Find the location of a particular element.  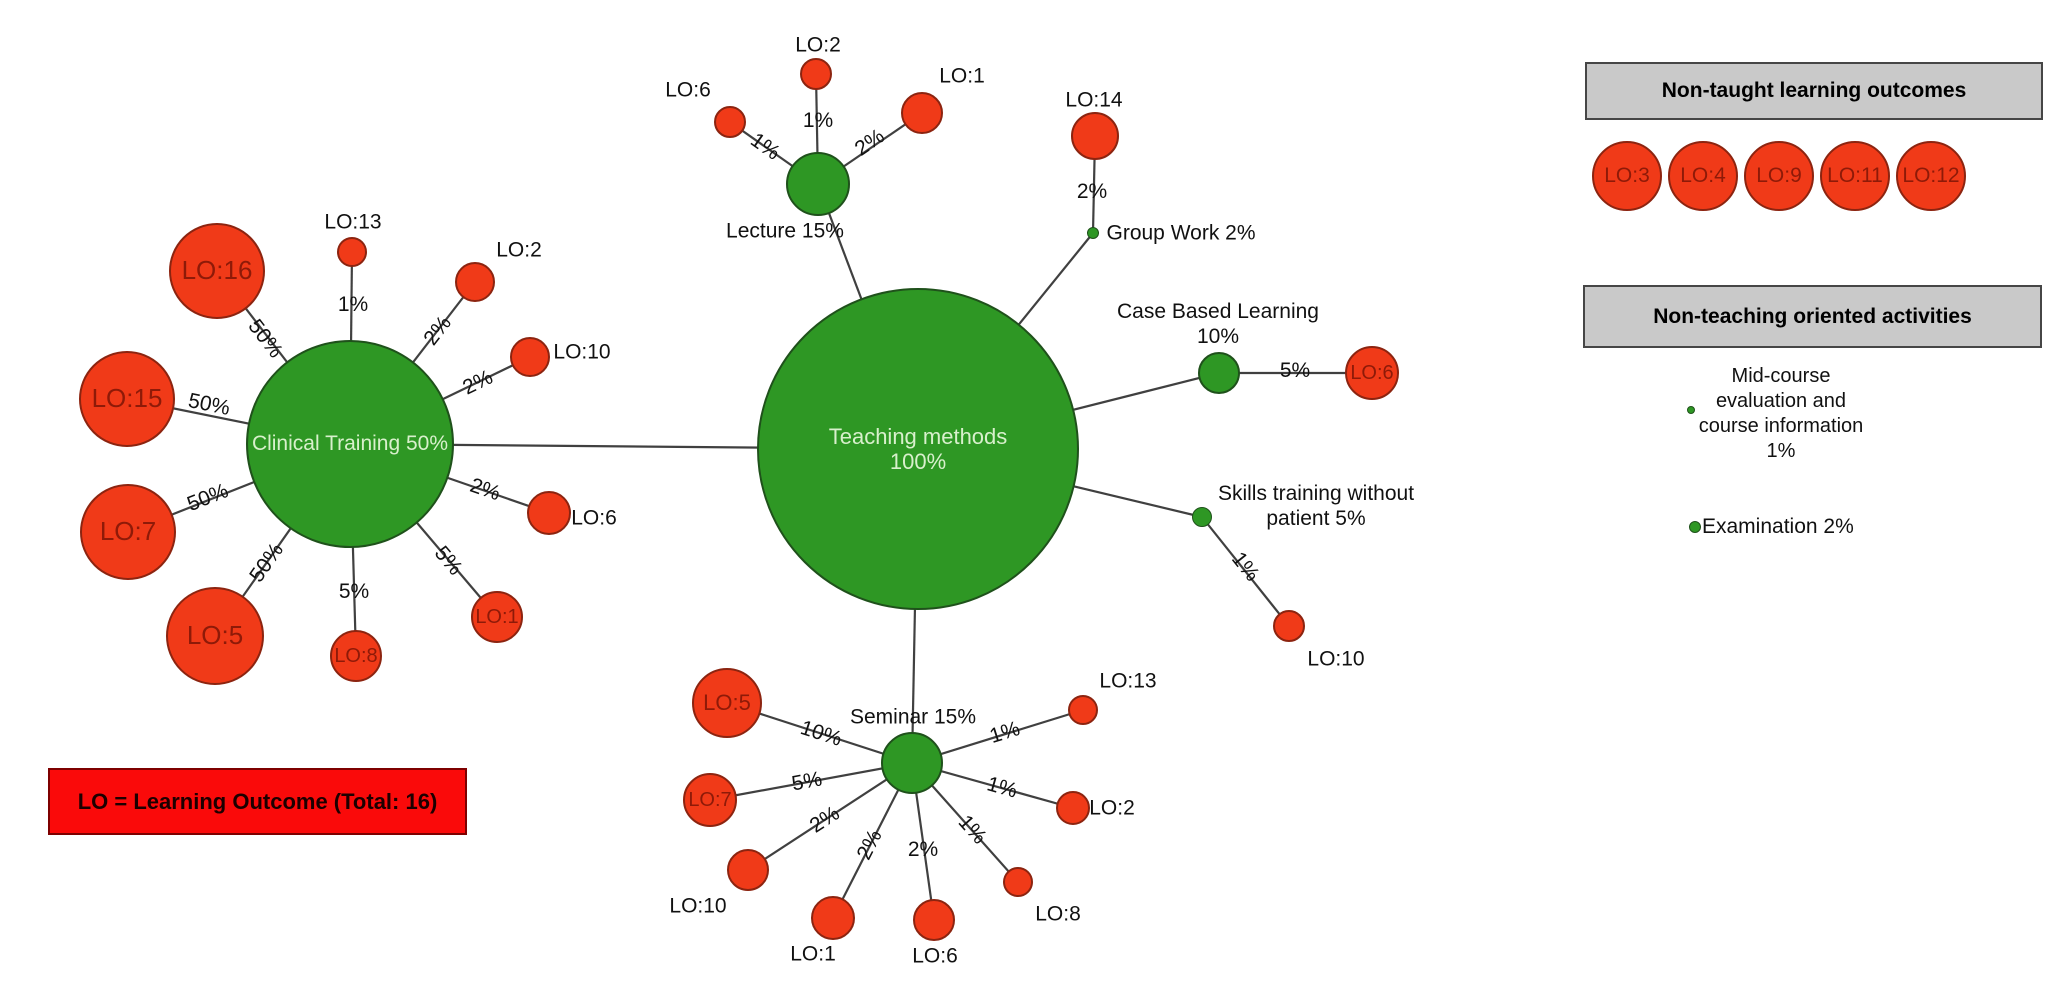

legend-note-text: LO = Learning Outcome (Total: 16) is located at coordinates (257, 801).